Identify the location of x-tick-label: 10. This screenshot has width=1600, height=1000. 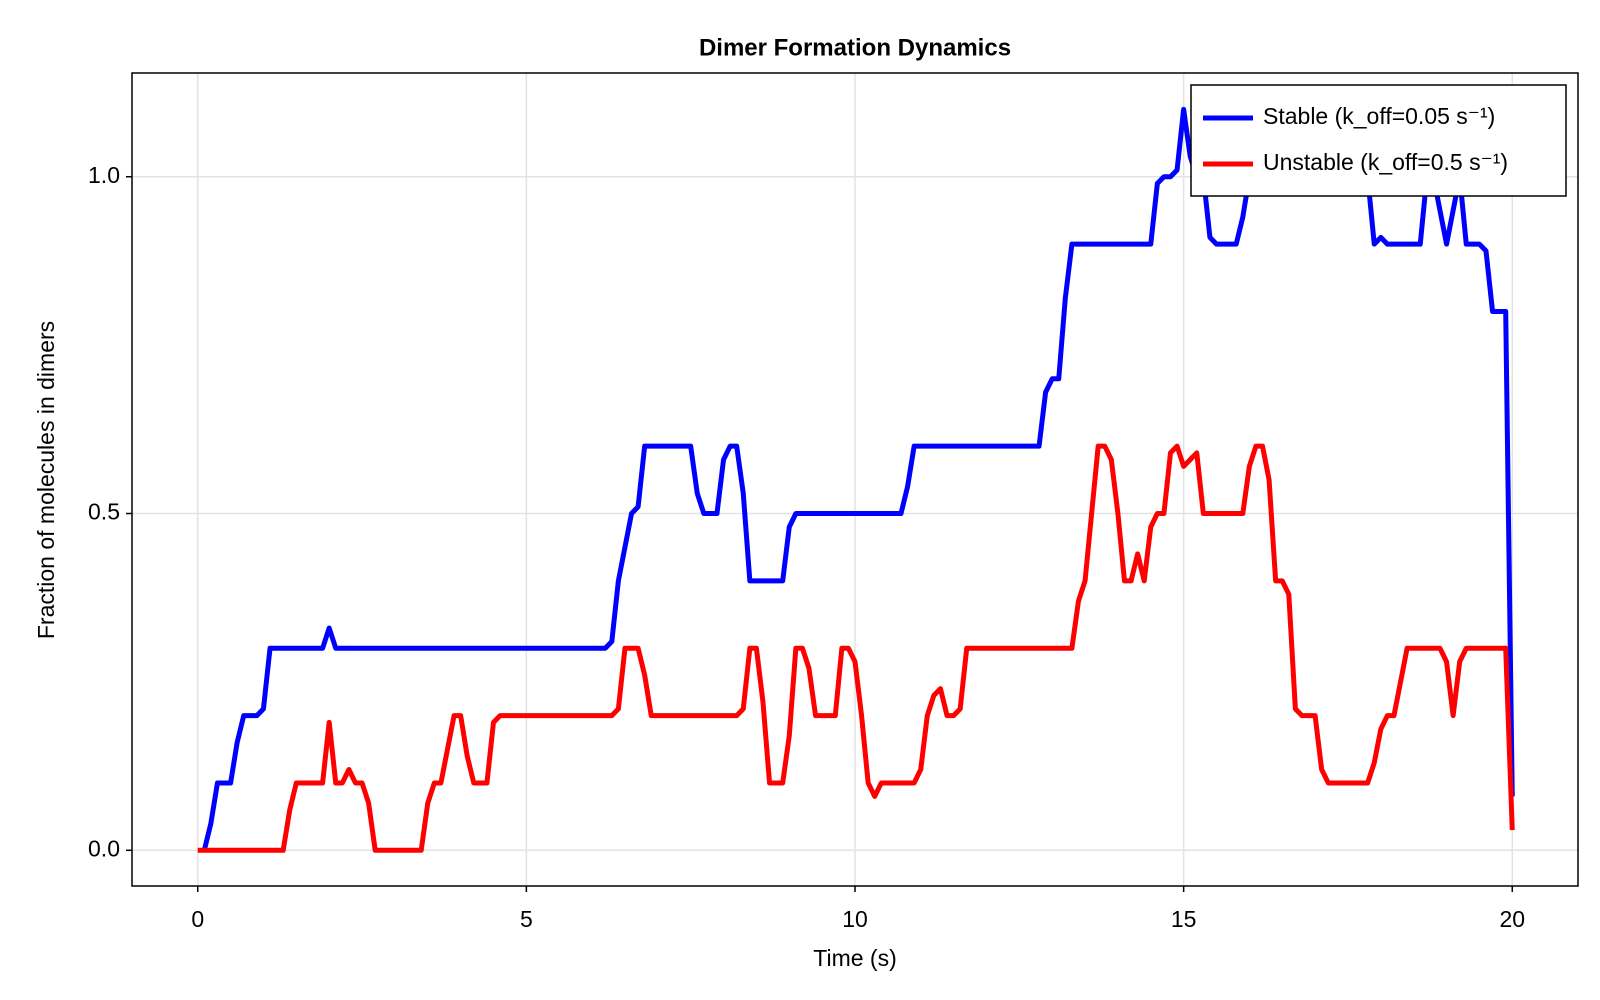
(855, 919).